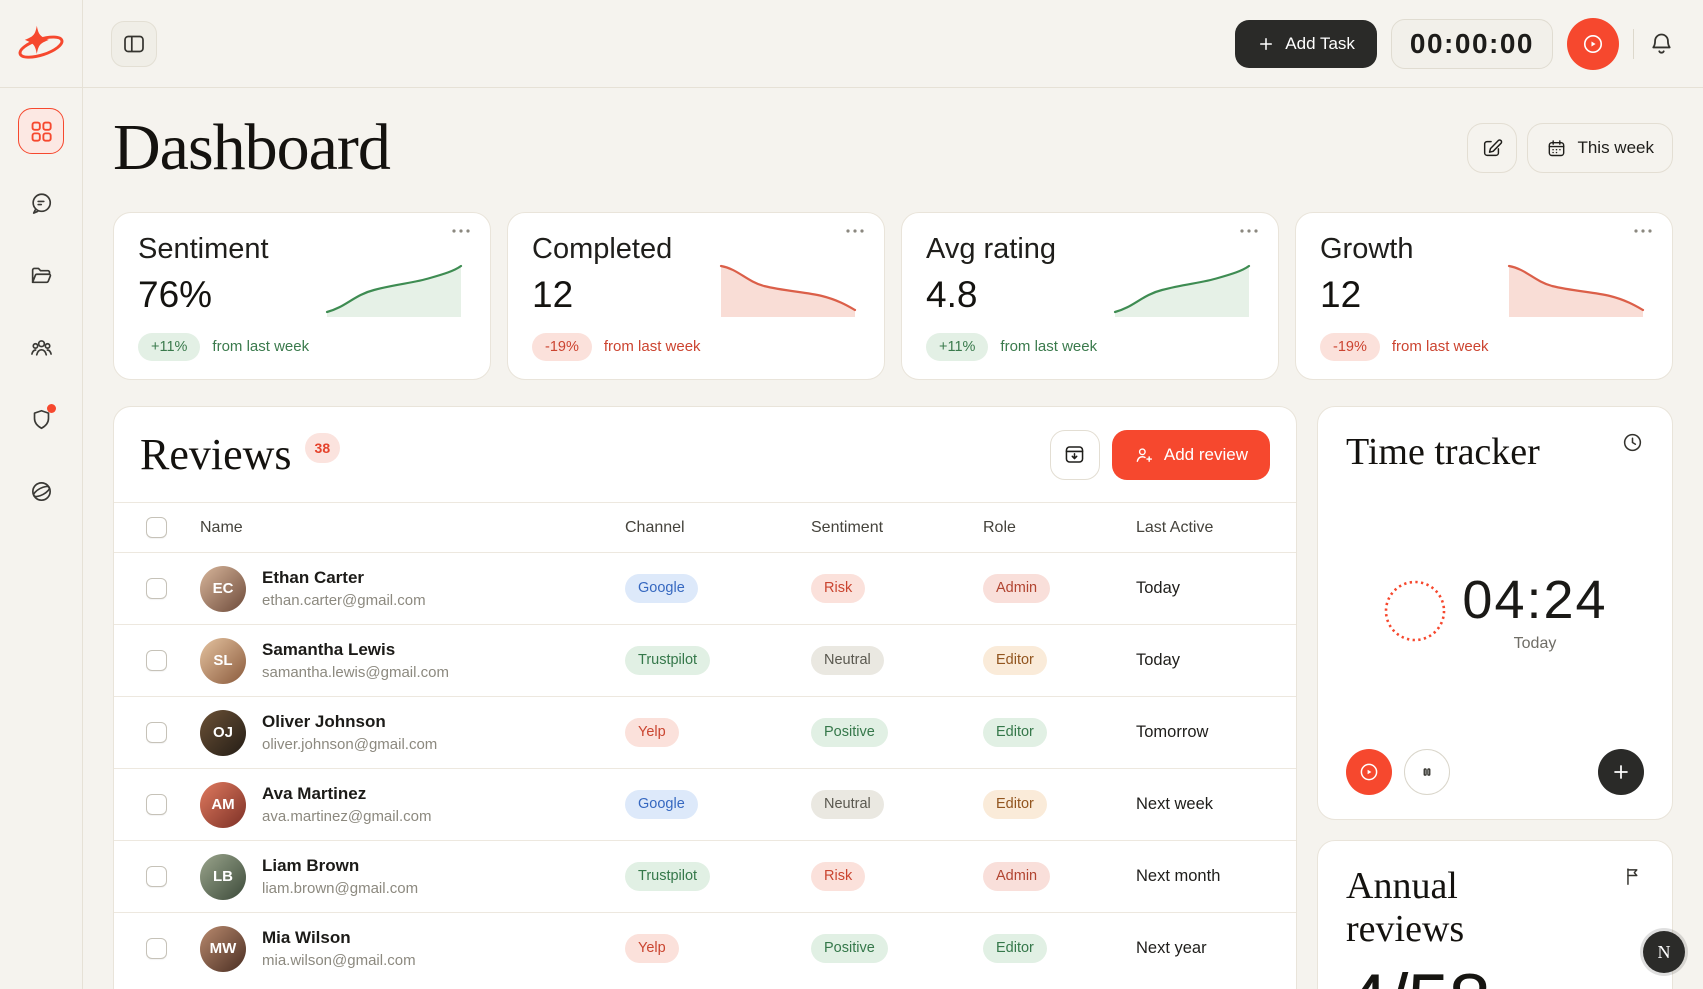  What do you see at coordinates (1017, 588) in the screenshot?
I see `role-badge: Admin` at bounding box center [1017, 588].